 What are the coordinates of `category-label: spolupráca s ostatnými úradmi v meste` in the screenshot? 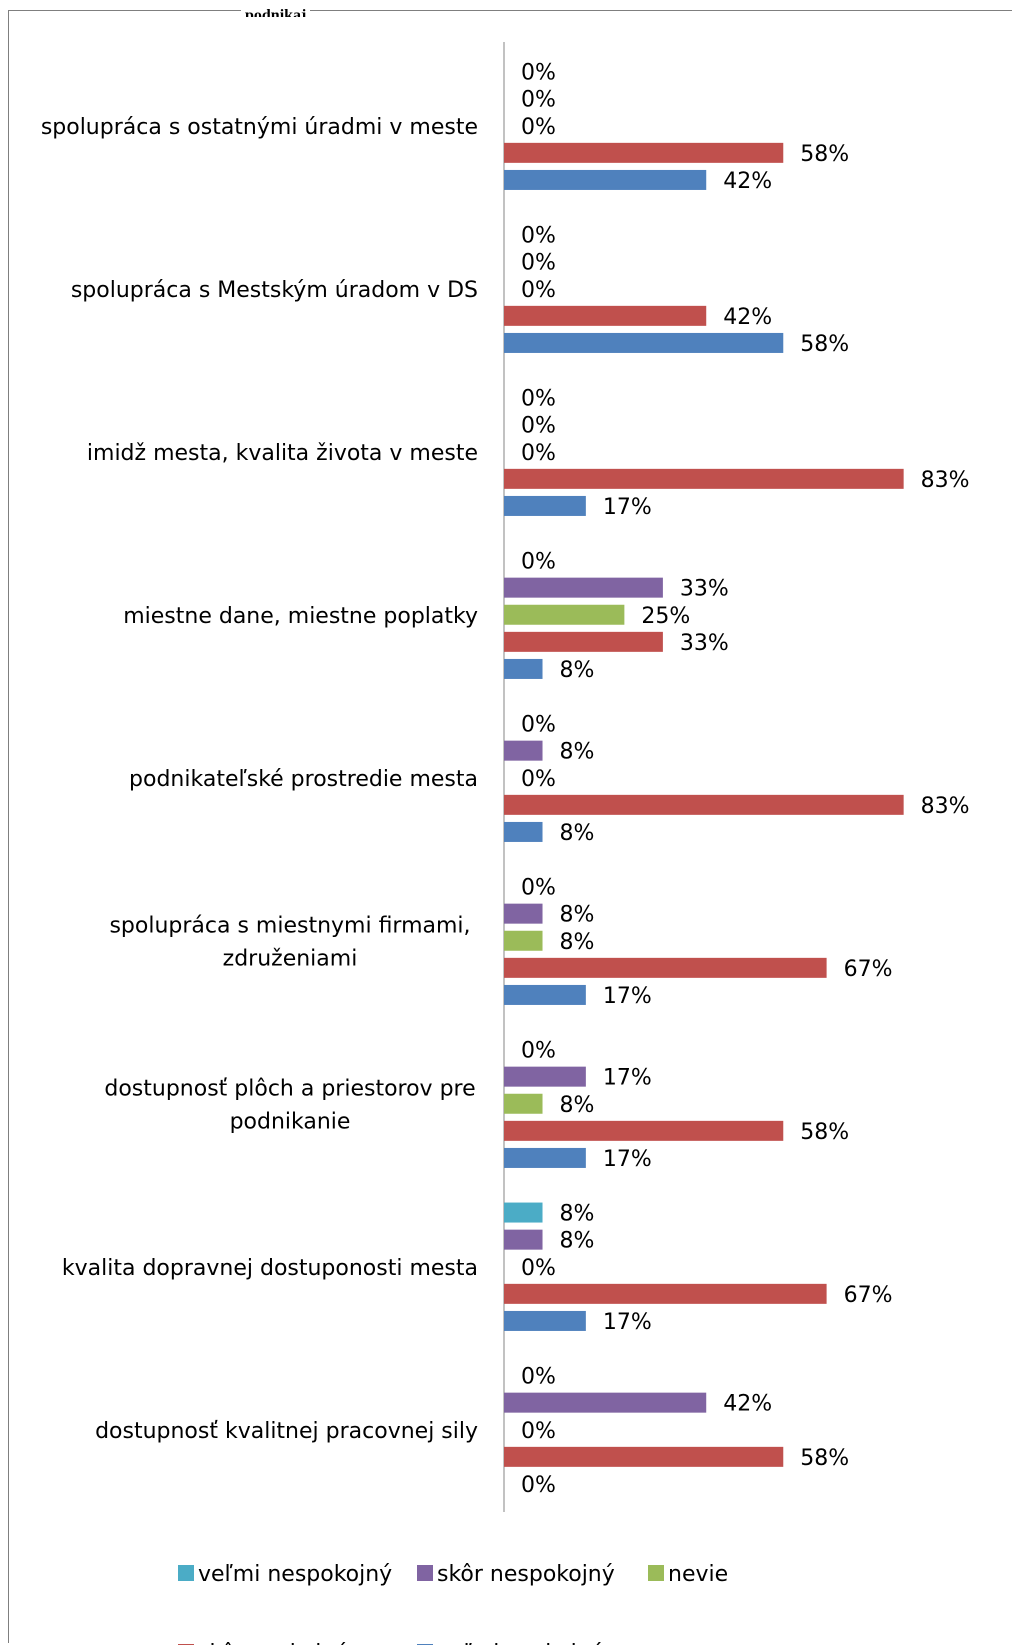 It's located at (259, 127).